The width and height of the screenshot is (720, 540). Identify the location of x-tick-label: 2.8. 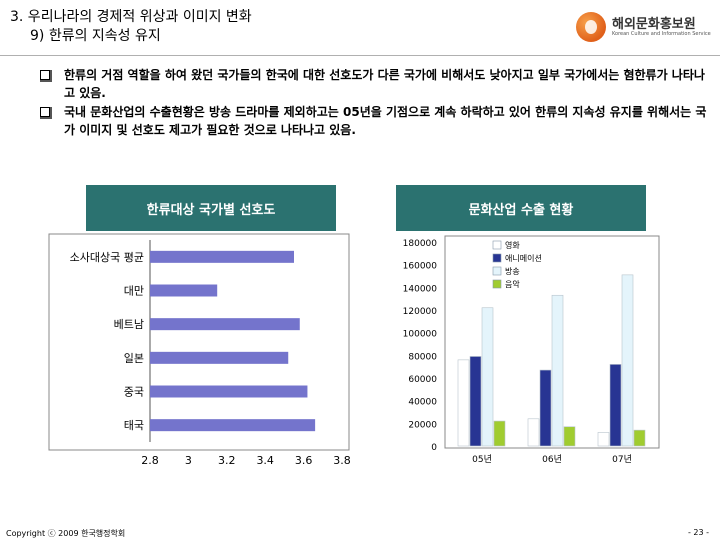
(150, 460).